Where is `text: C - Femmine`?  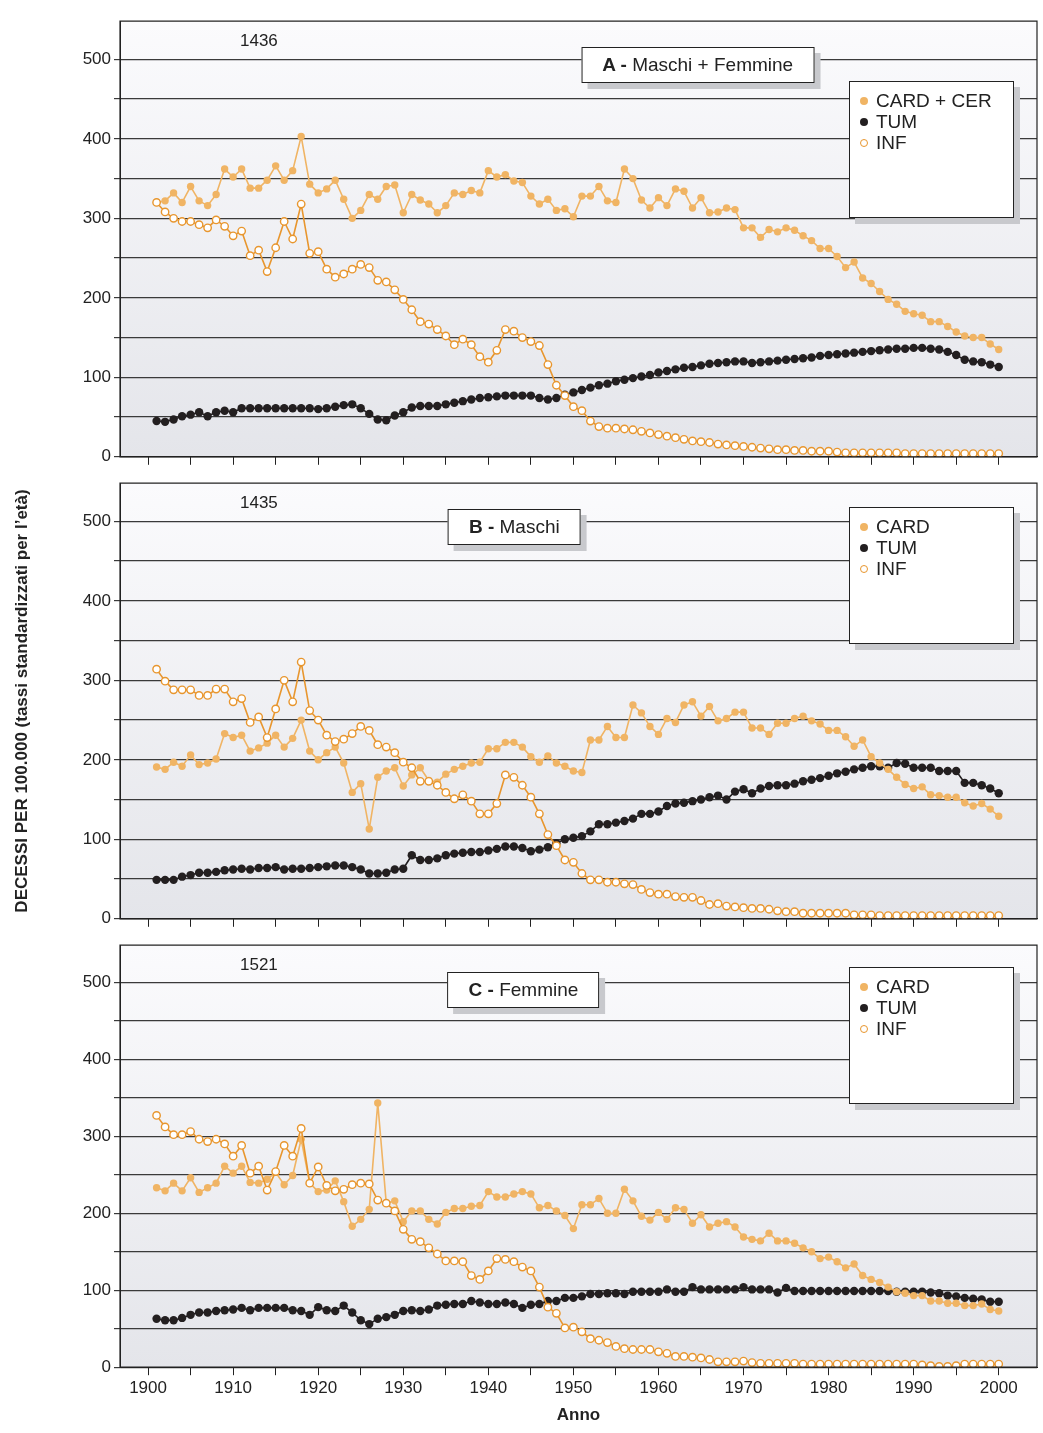
text: C - Femmine is located at coordinates (523, 990).